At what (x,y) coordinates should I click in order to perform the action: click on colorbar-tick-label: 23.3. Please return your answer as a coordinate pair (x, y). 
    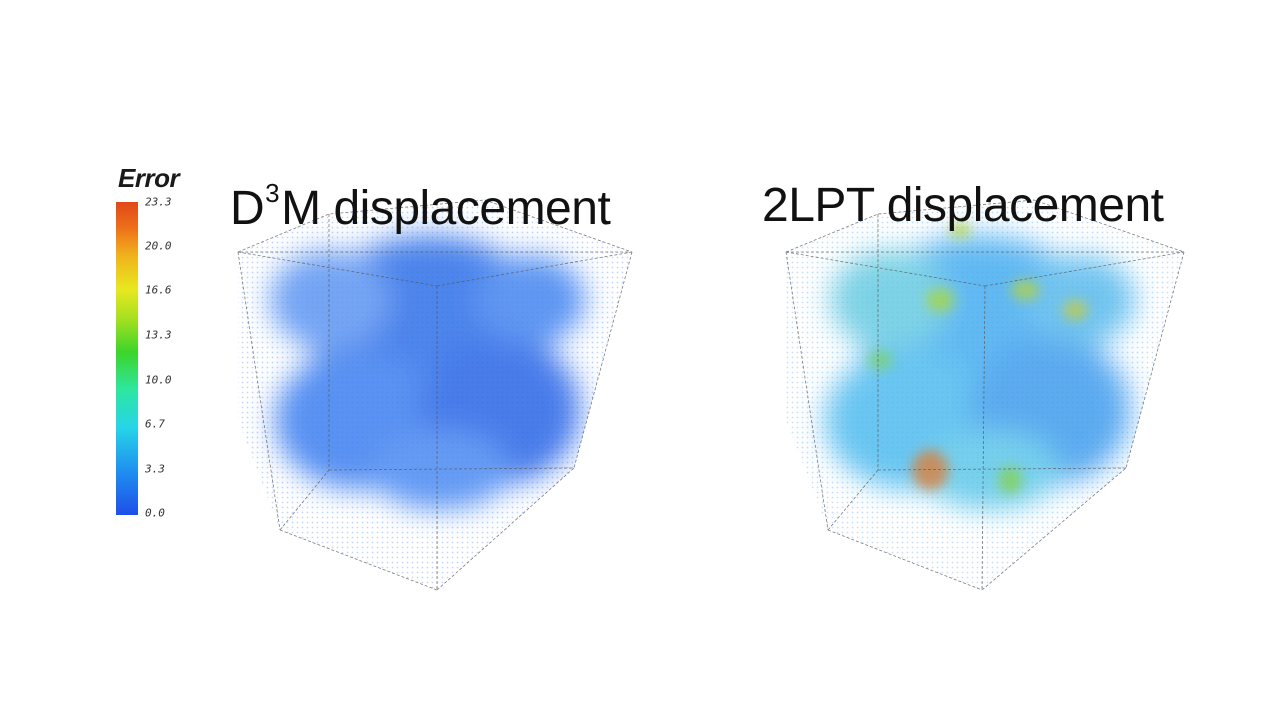
    Looking at the image, I should click on (158, 202).